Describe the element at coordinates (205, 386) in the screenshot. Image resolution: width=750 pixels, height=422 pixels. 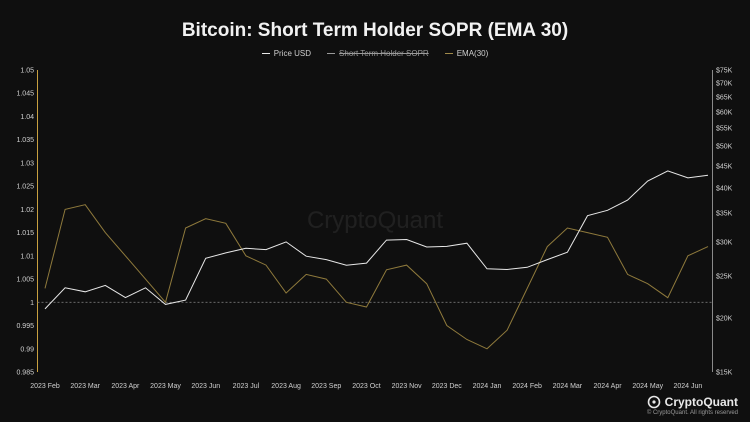
I see `x-tick-label: 2023 Jun` at that location.